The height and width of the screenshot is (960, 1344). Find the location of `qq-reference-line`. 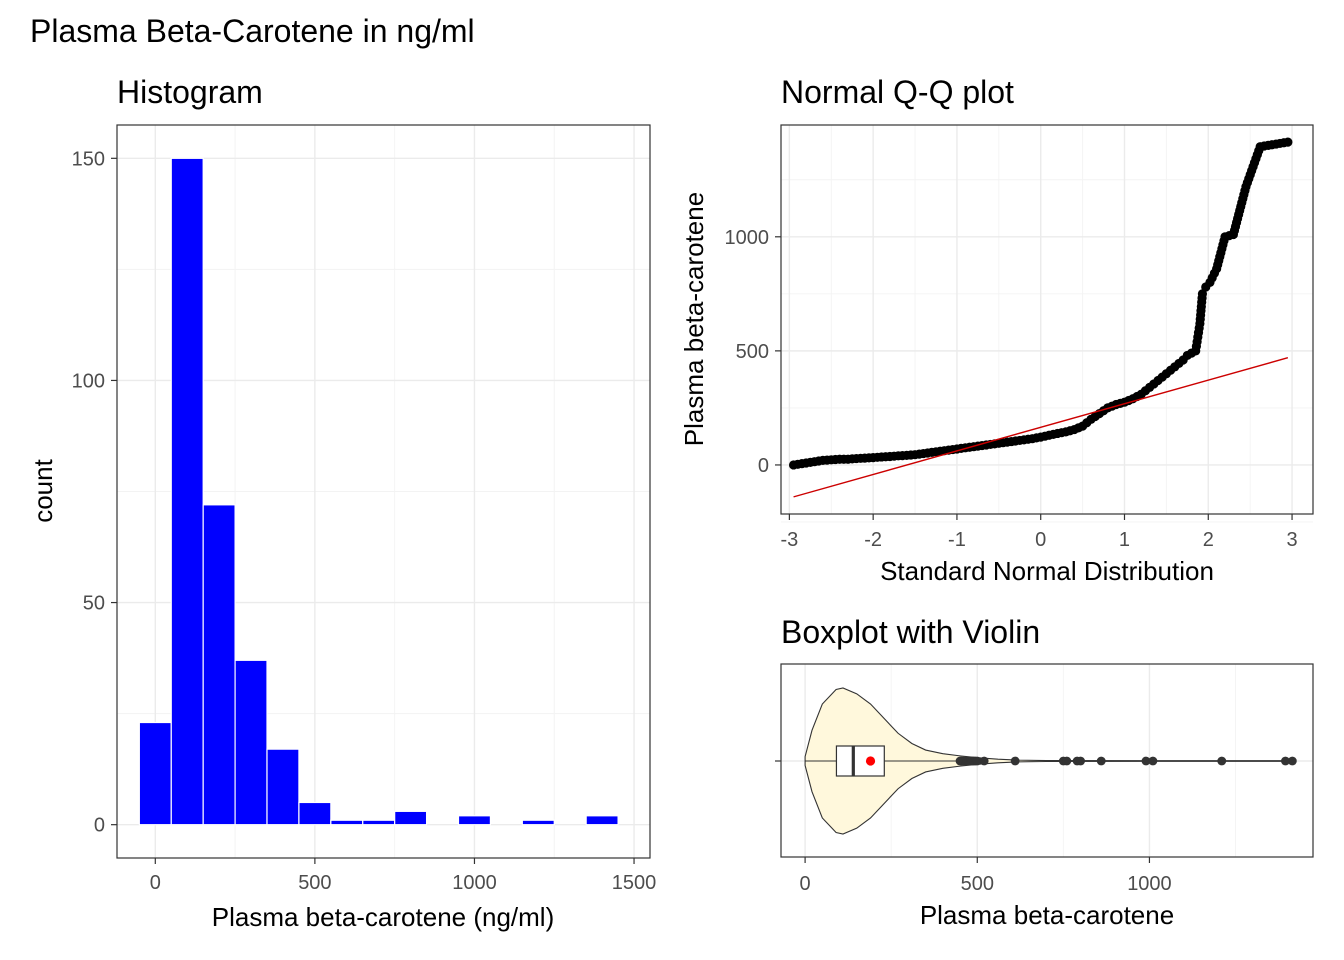

qq-reference-line is located at coordinates (1041, 427).